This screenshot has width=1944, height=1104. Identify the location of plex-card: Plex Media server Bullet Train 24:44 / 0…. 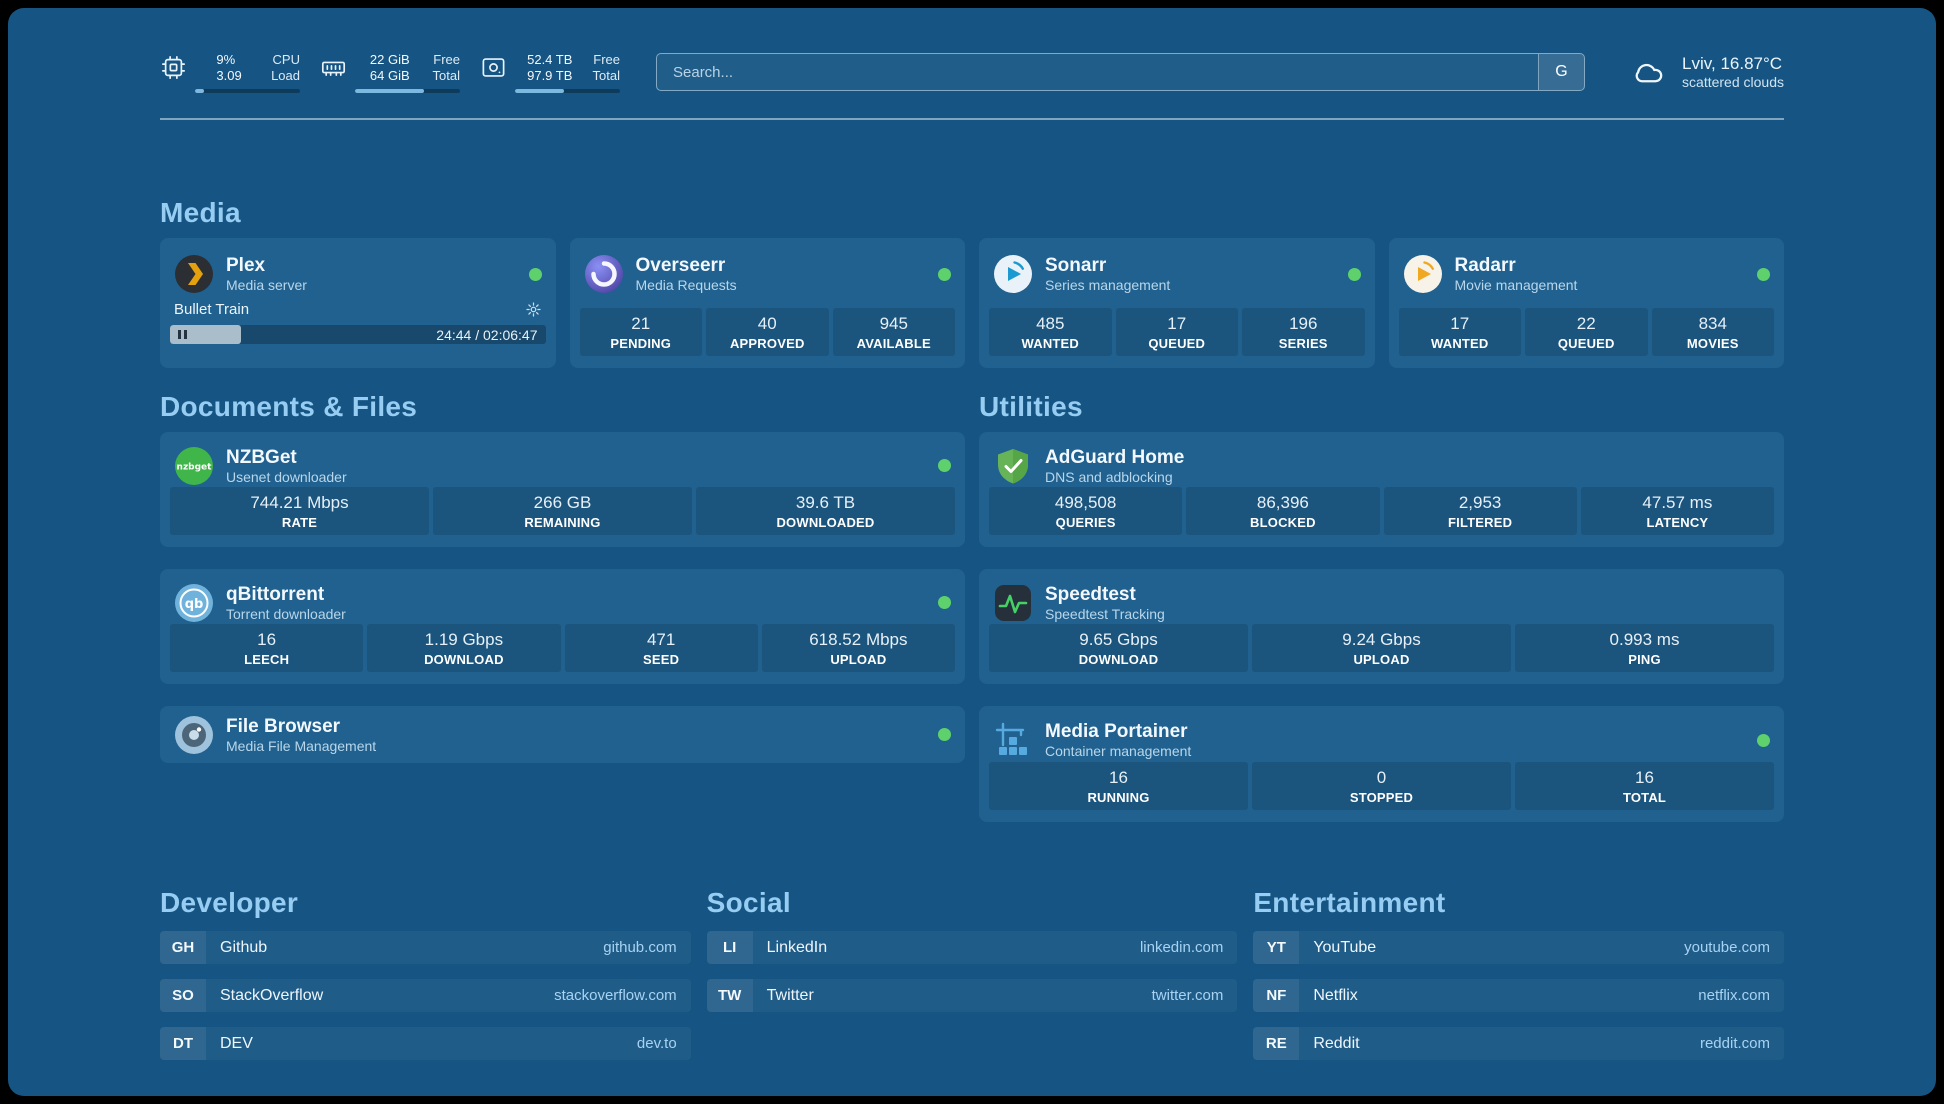
(358, 303).